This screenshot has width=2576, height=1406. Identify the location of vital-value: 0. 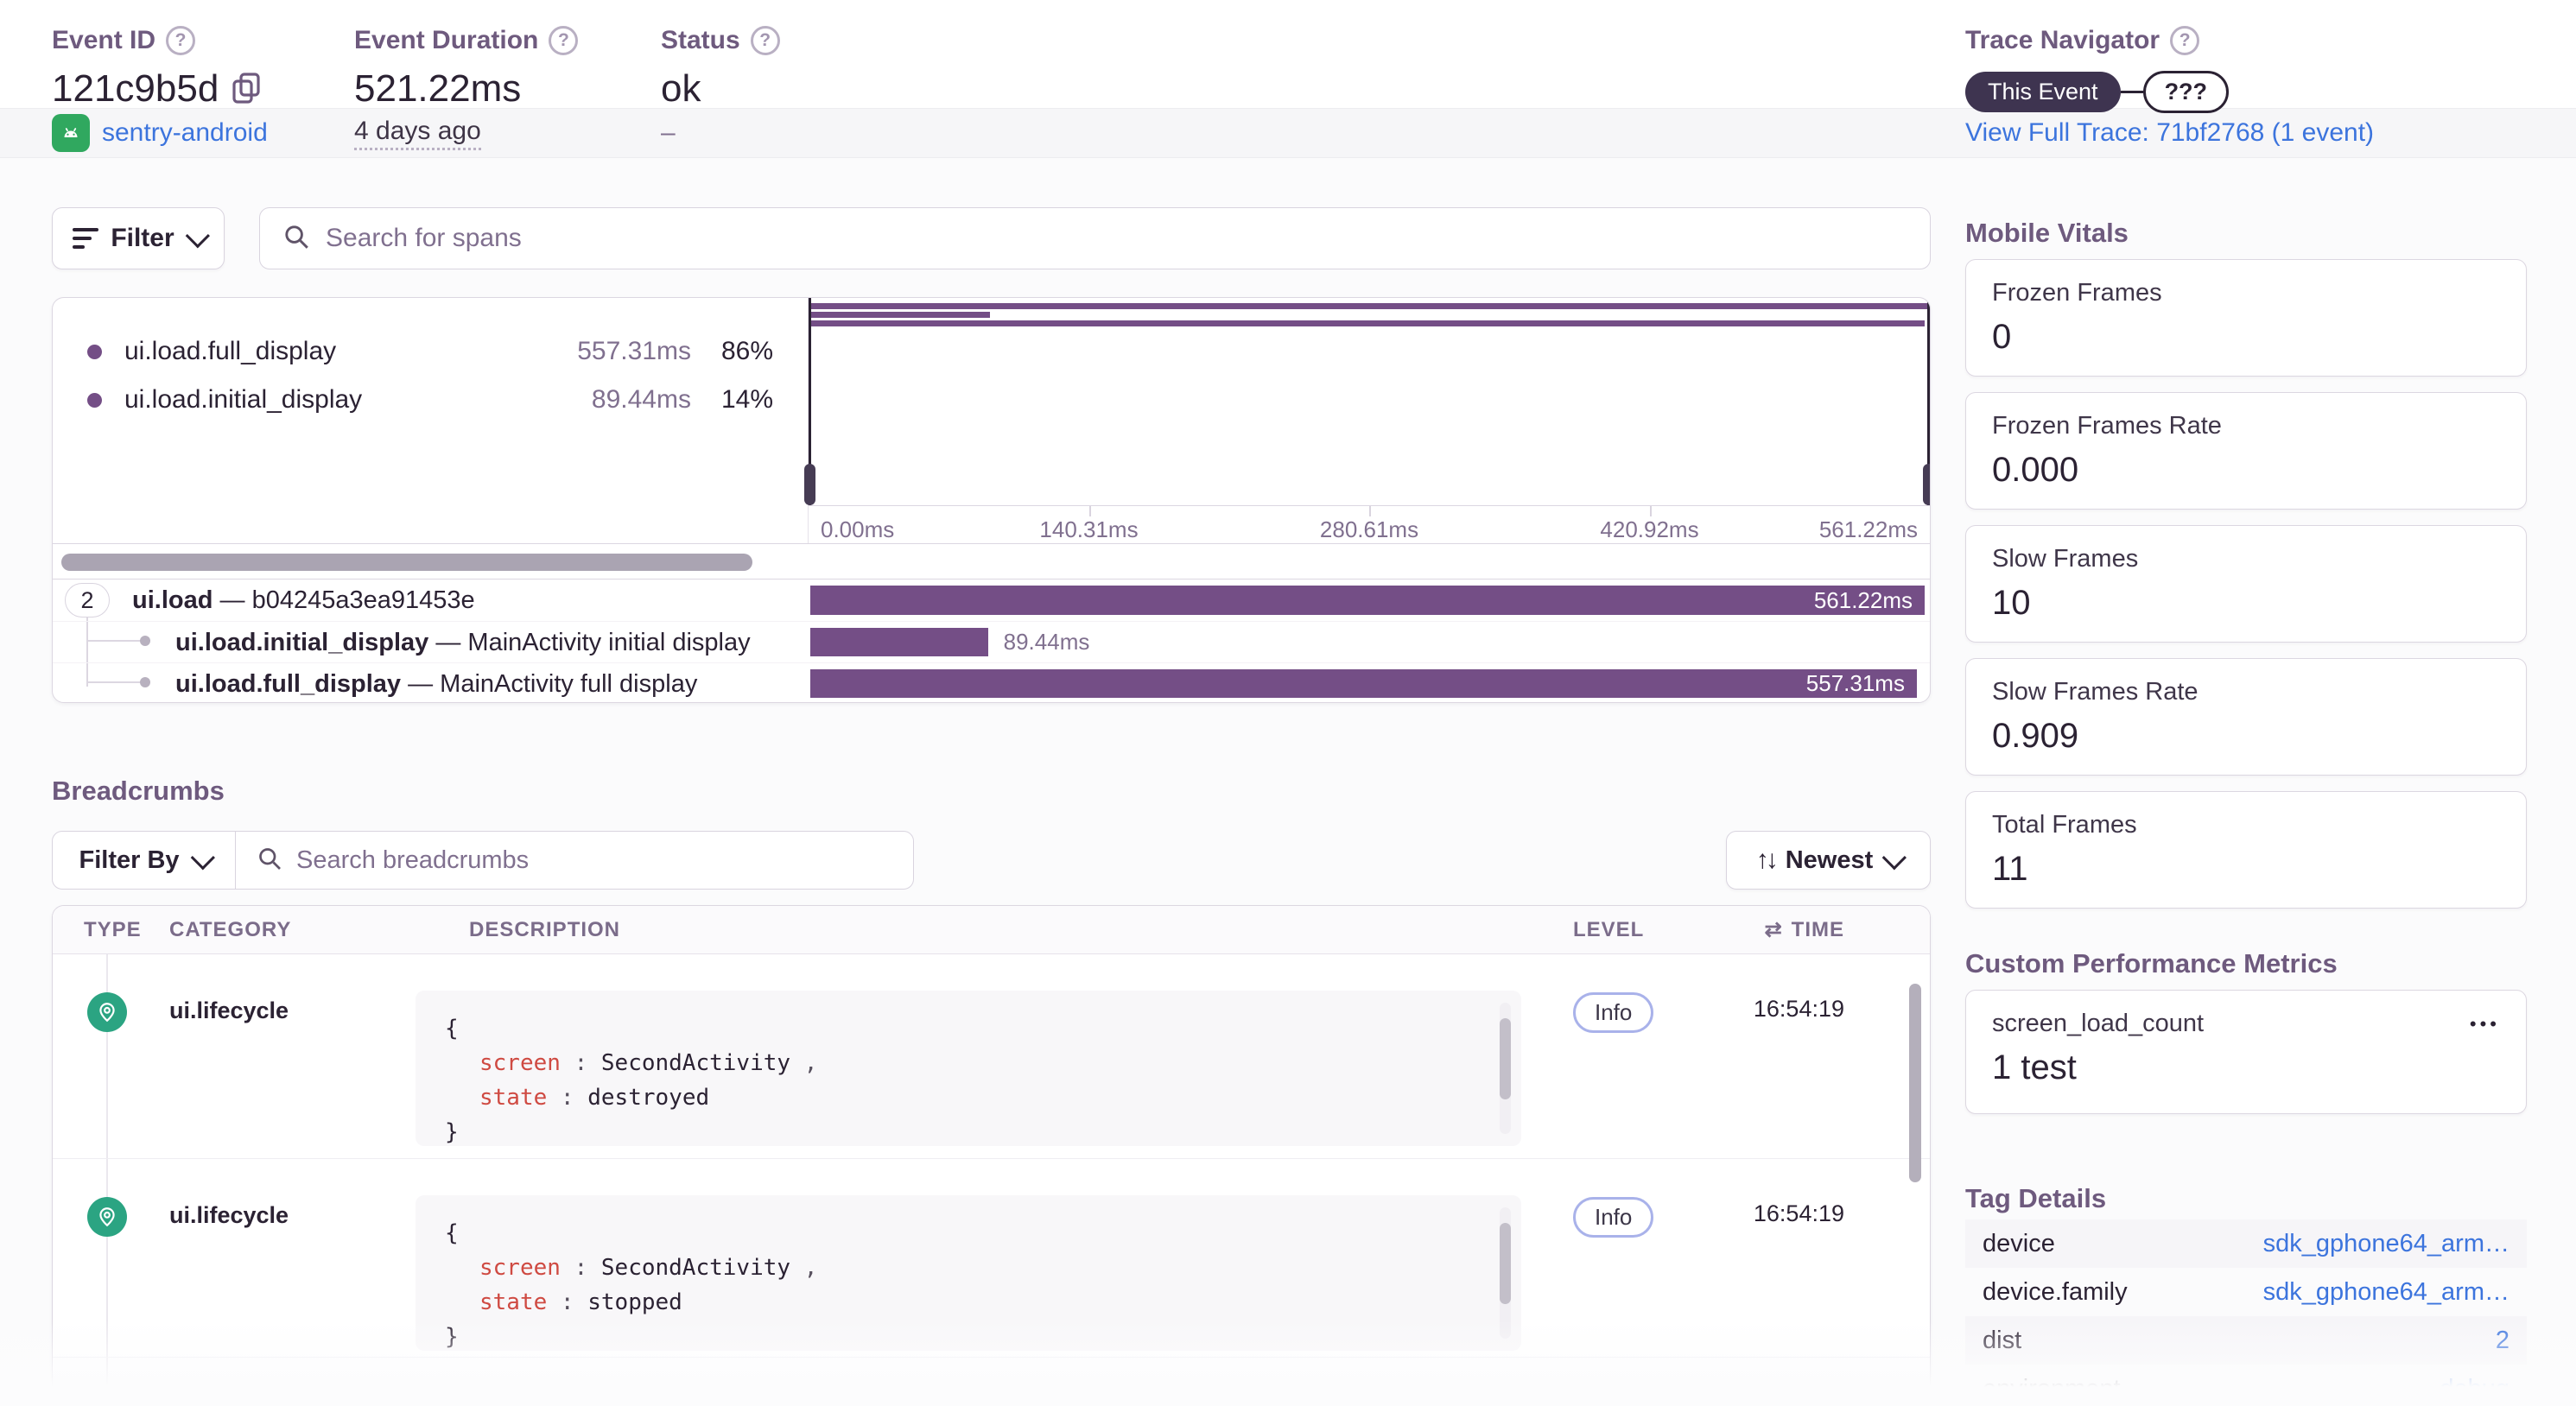
(2002, 337).